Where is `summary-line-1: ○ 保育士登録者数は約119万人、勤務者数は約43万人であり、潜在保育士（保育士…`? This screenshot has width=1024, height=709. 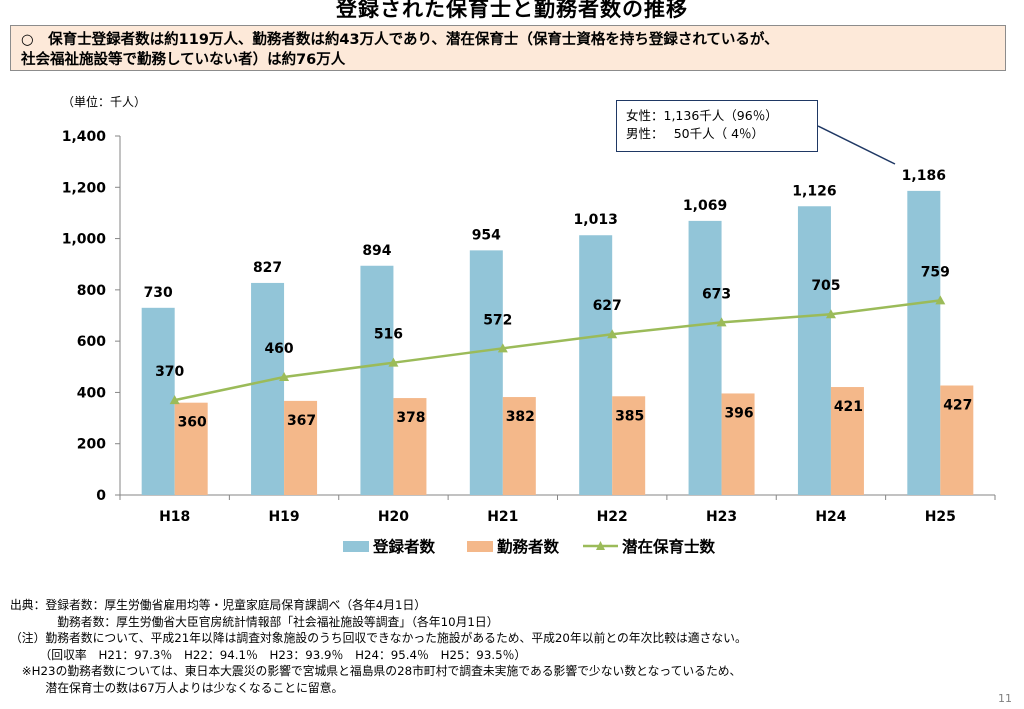 summary-line-1: ○ 保育士登録者数は約119万人、勤務者数は約43万人であり、潜在保育士（保育士… is located at coordinates (400, 40).